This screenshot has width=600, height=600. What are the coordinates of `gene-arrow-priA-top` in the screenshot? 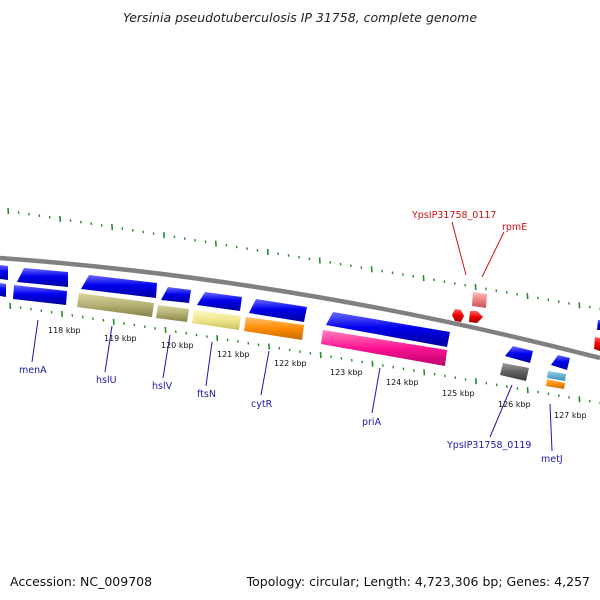 It's located at (388, 329).